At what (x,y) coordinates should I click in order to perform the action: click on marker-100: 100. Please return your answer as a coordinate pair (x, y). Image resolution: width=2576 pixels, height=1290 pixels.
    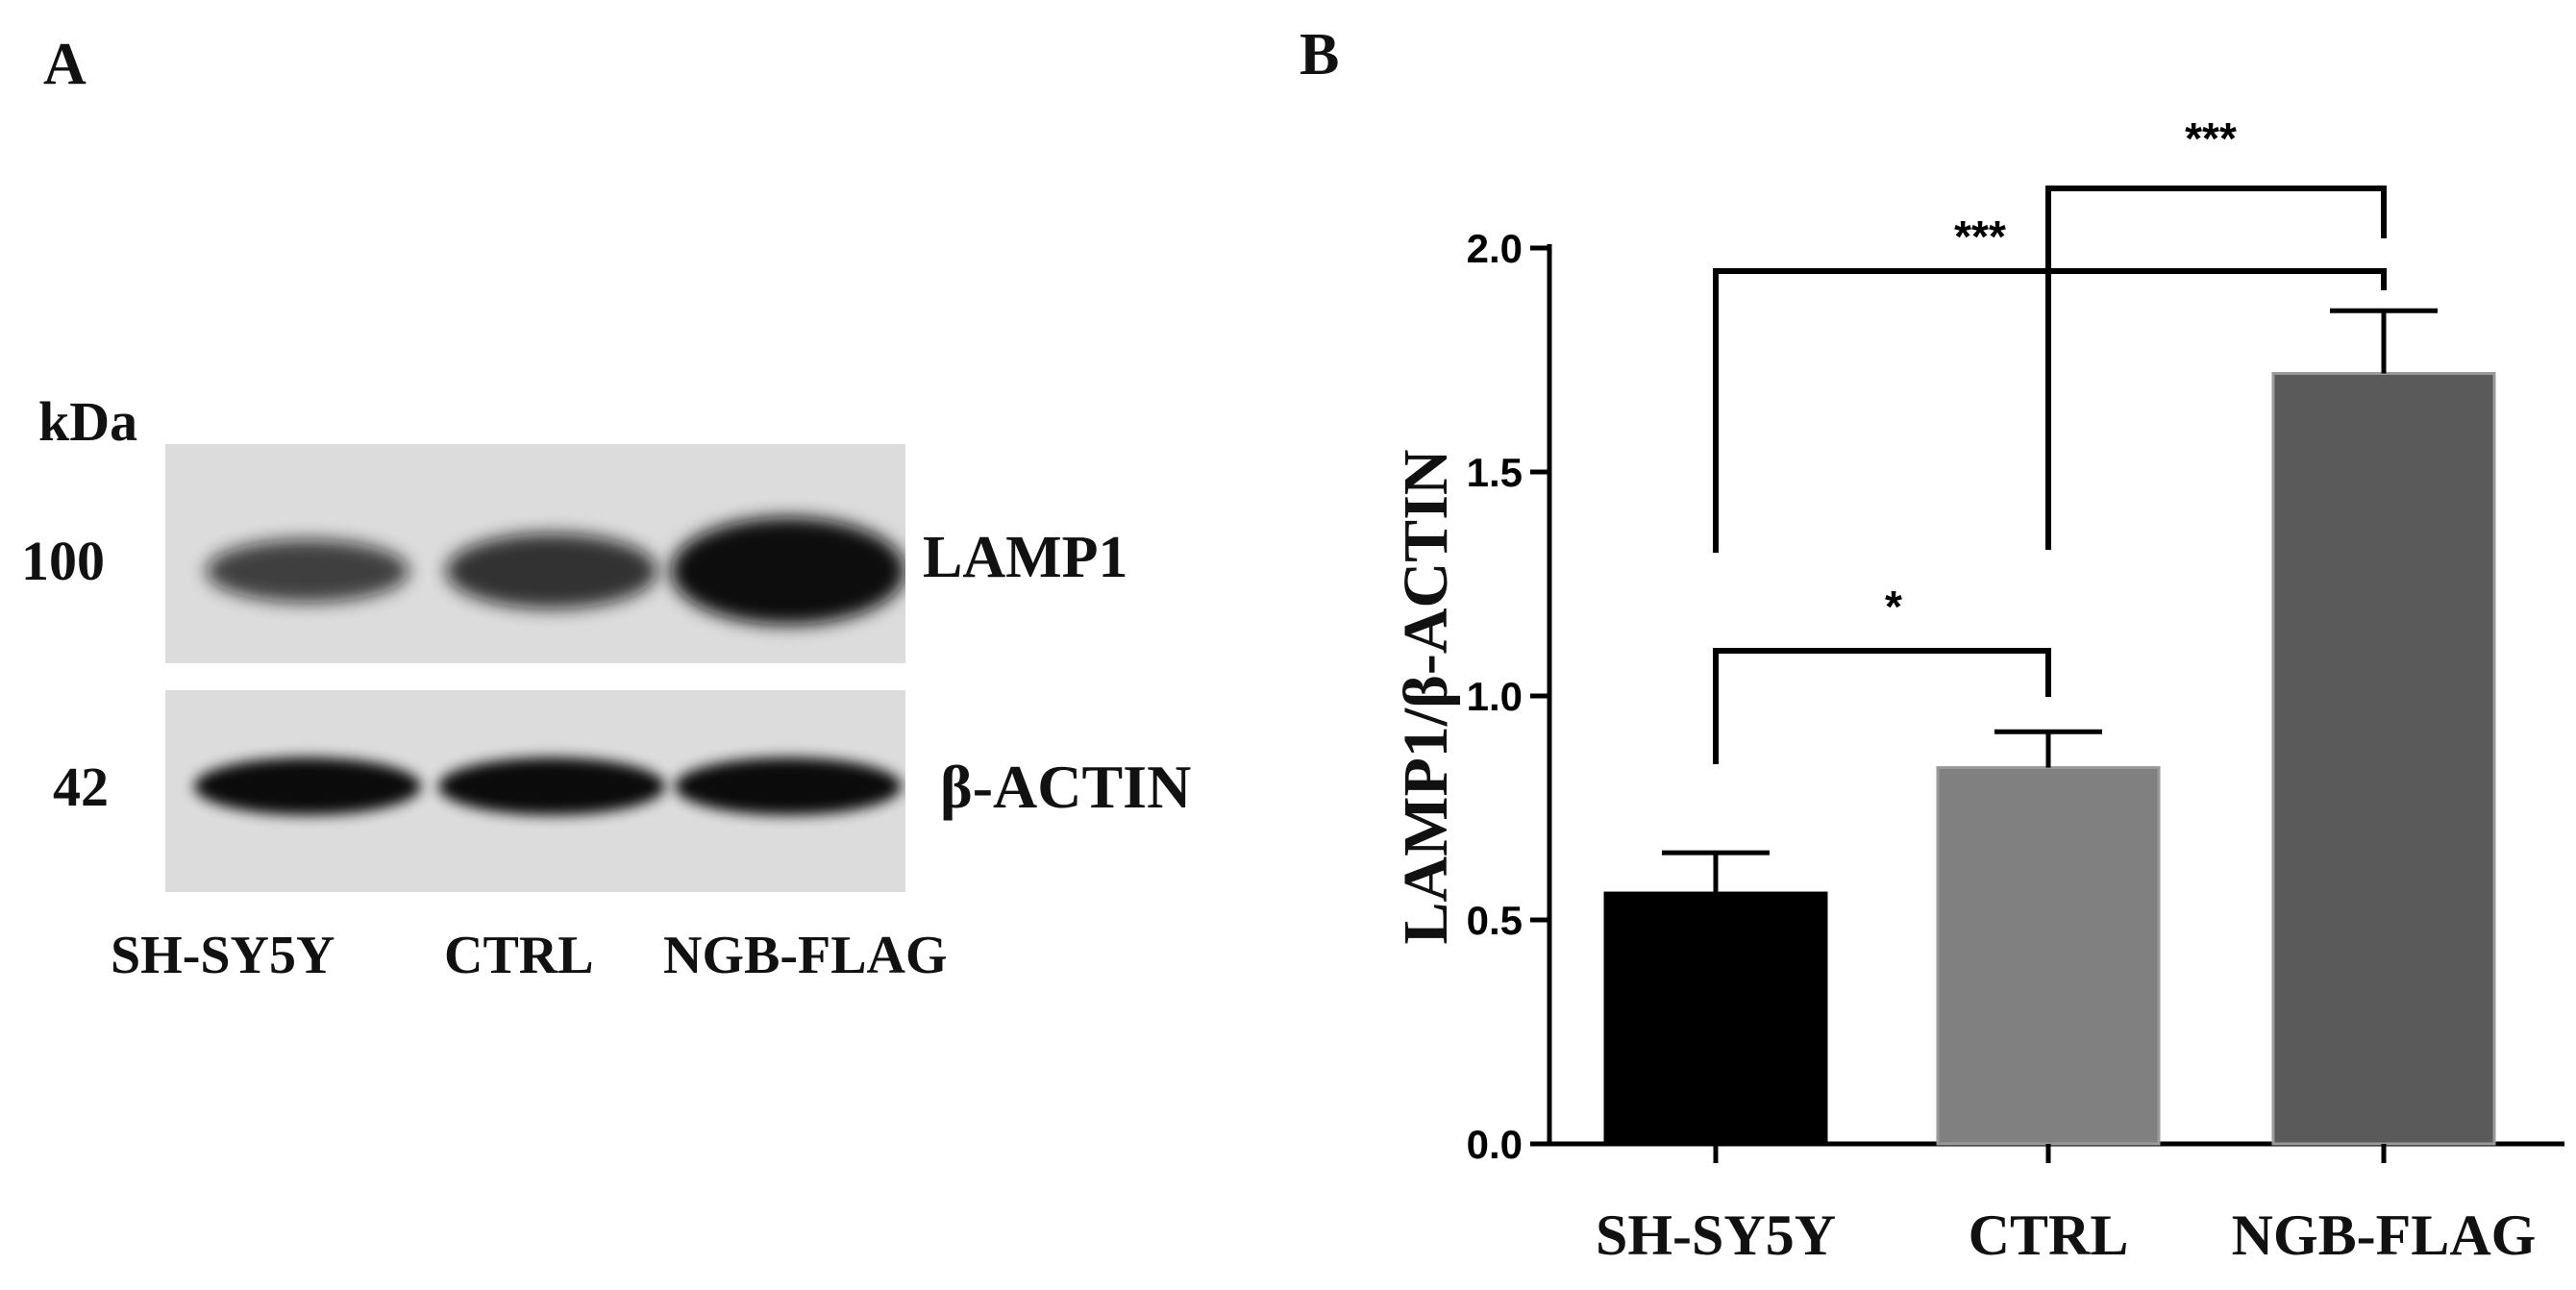
    Looking at the image, I should click on (63, 561).